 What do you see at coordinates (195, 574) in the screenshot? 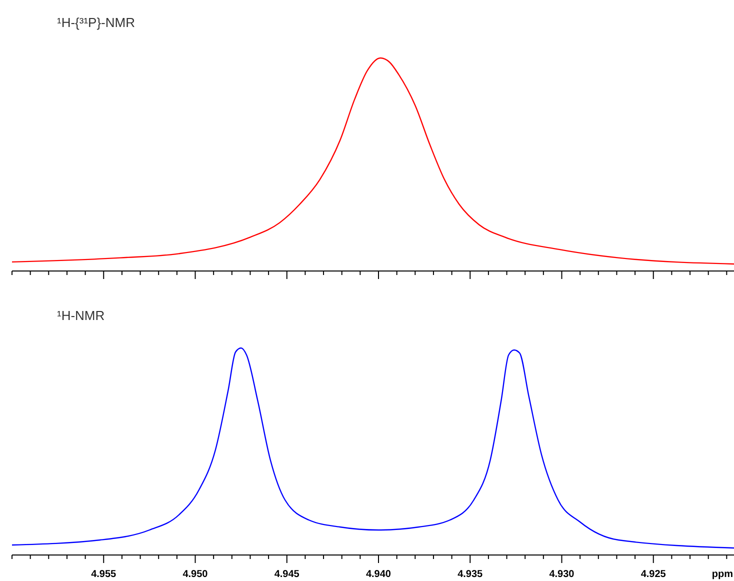
I see `x-tick-label: 4.950` at bounding box center [195, 574].